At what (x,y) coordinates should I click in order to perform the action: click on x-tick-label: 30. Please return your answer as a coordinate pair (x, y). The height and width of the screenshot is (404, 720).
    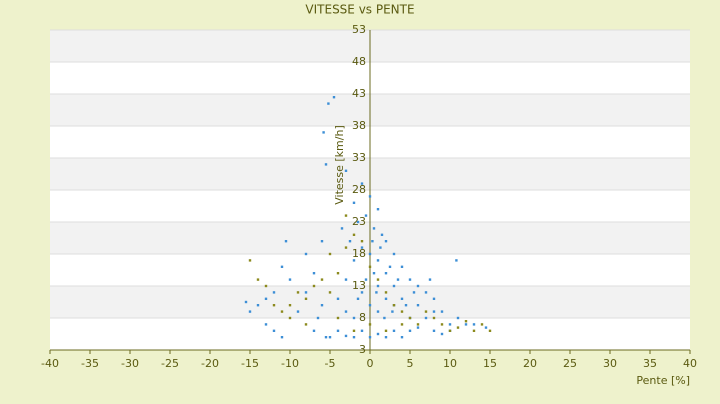
    Looking at the image, I should click on (610, 363).